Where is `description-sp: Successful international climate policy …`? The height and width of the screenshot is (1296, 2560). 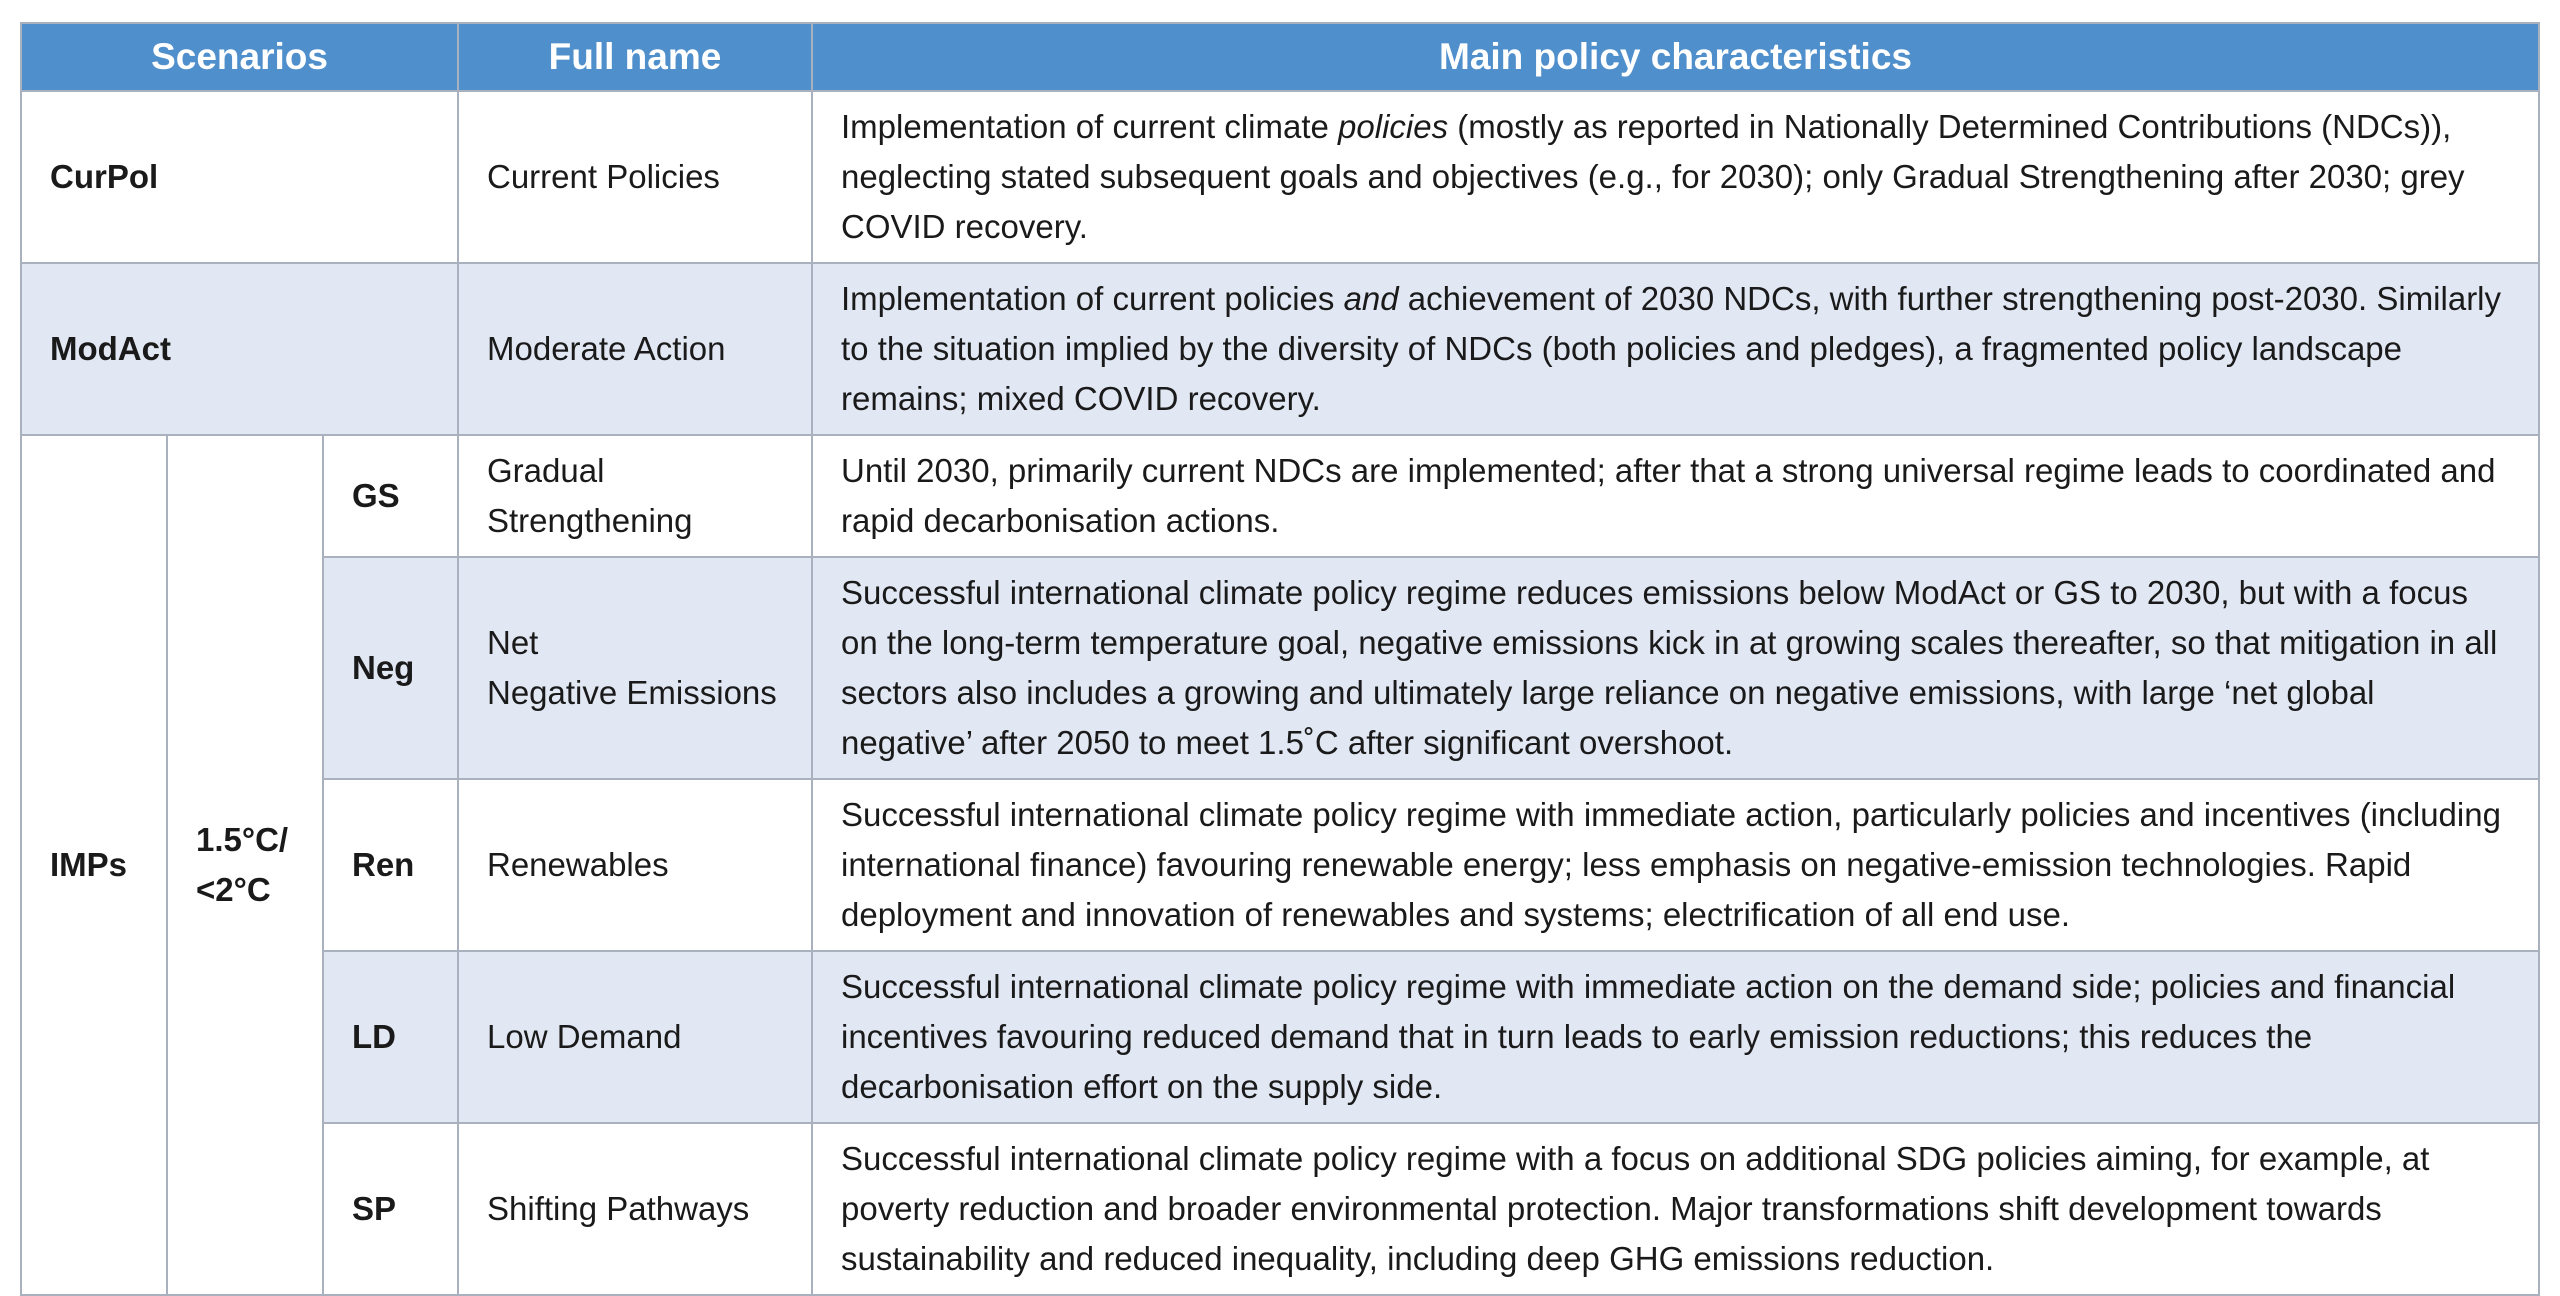
description-sp: Successful international climate policy … is located at coordinates (1675, 1209).